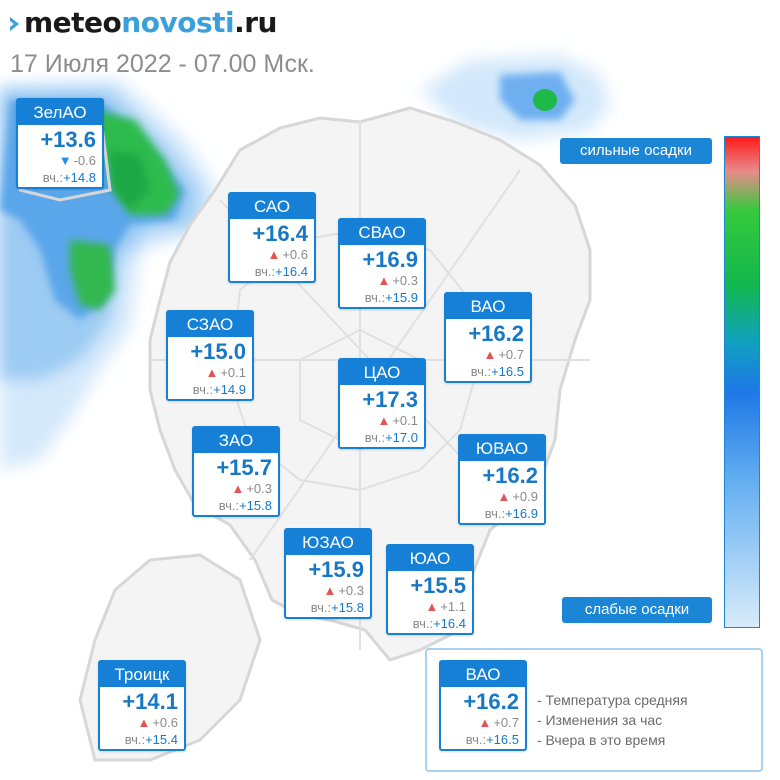 The height and width of the screenshot is (780, 780). Describe the element at coordinates (453, 606) in the screenshot. I see `hourly-change: +1.1` at that location.